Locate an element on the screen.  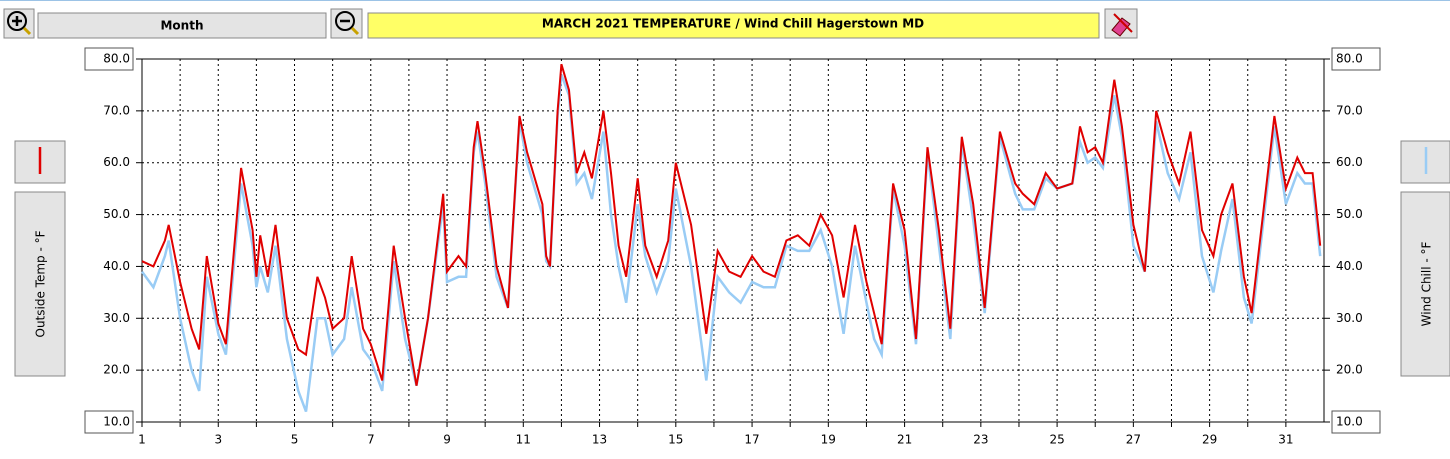
x-tick-label: 13 is located at coordinates (599, 440).